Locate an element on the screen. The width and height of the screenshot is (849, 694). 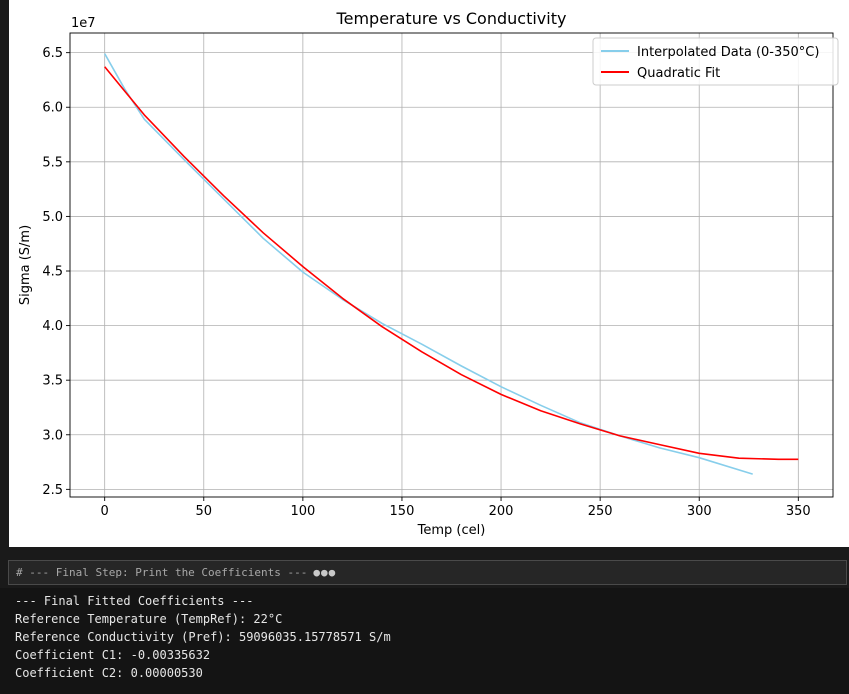
y-tick-label: 3.5 is located at coordinates (52, 381).